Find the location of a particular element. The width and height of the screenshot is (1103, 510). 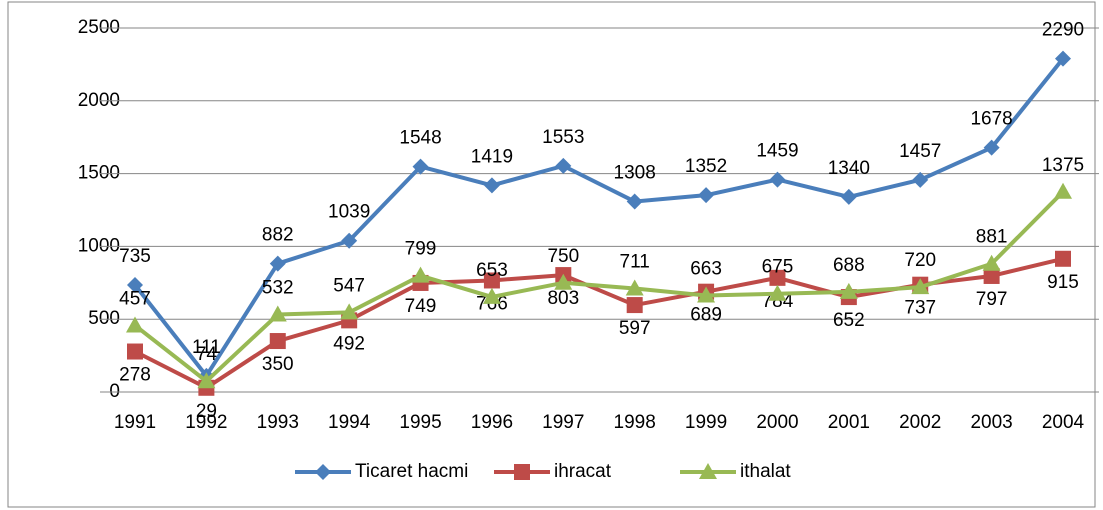

x-tick-label: 1992 is located at coordinates (206, 422).